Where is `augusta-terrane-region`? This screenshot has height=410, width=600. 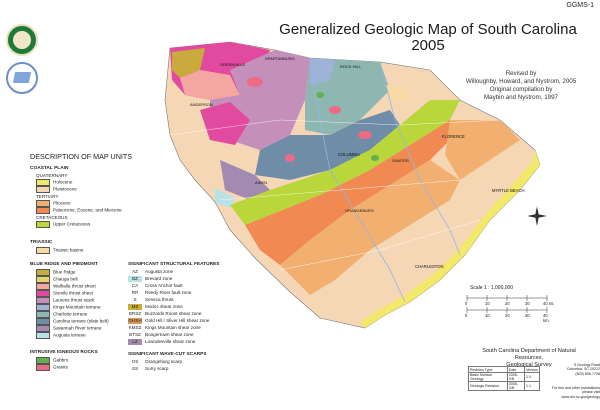 augusta-terrane-region is located at coordinates (225, 198).